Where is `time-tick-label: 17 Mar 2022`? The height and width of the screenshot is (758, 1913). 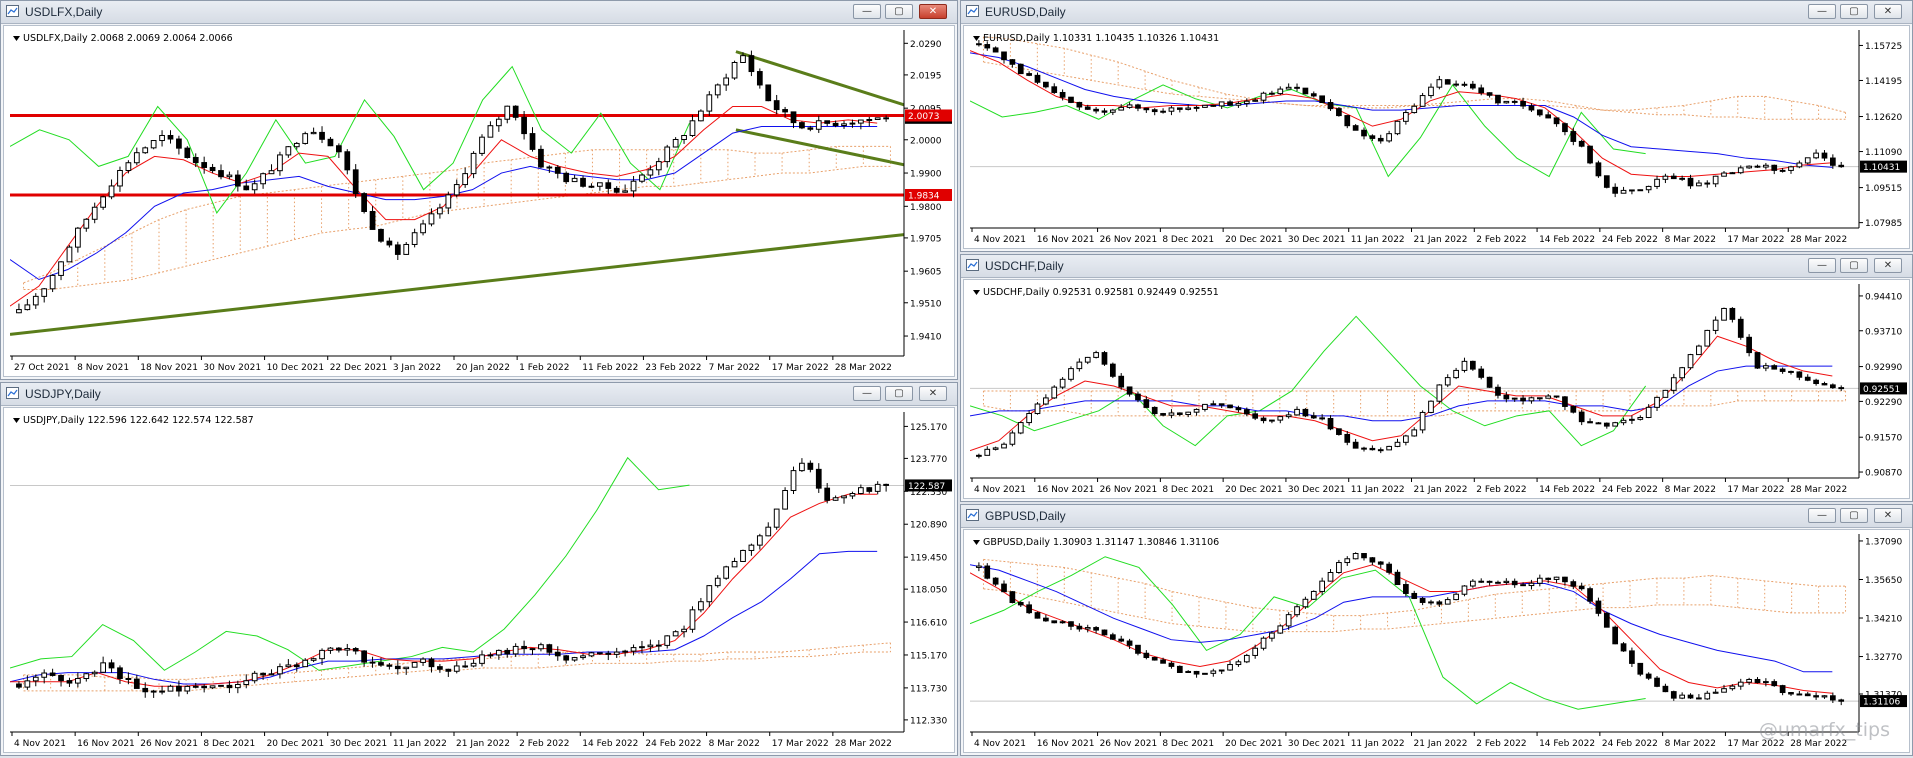 time-tick-label: 17 Mar 2022 is located at coordinates (1755, 240).